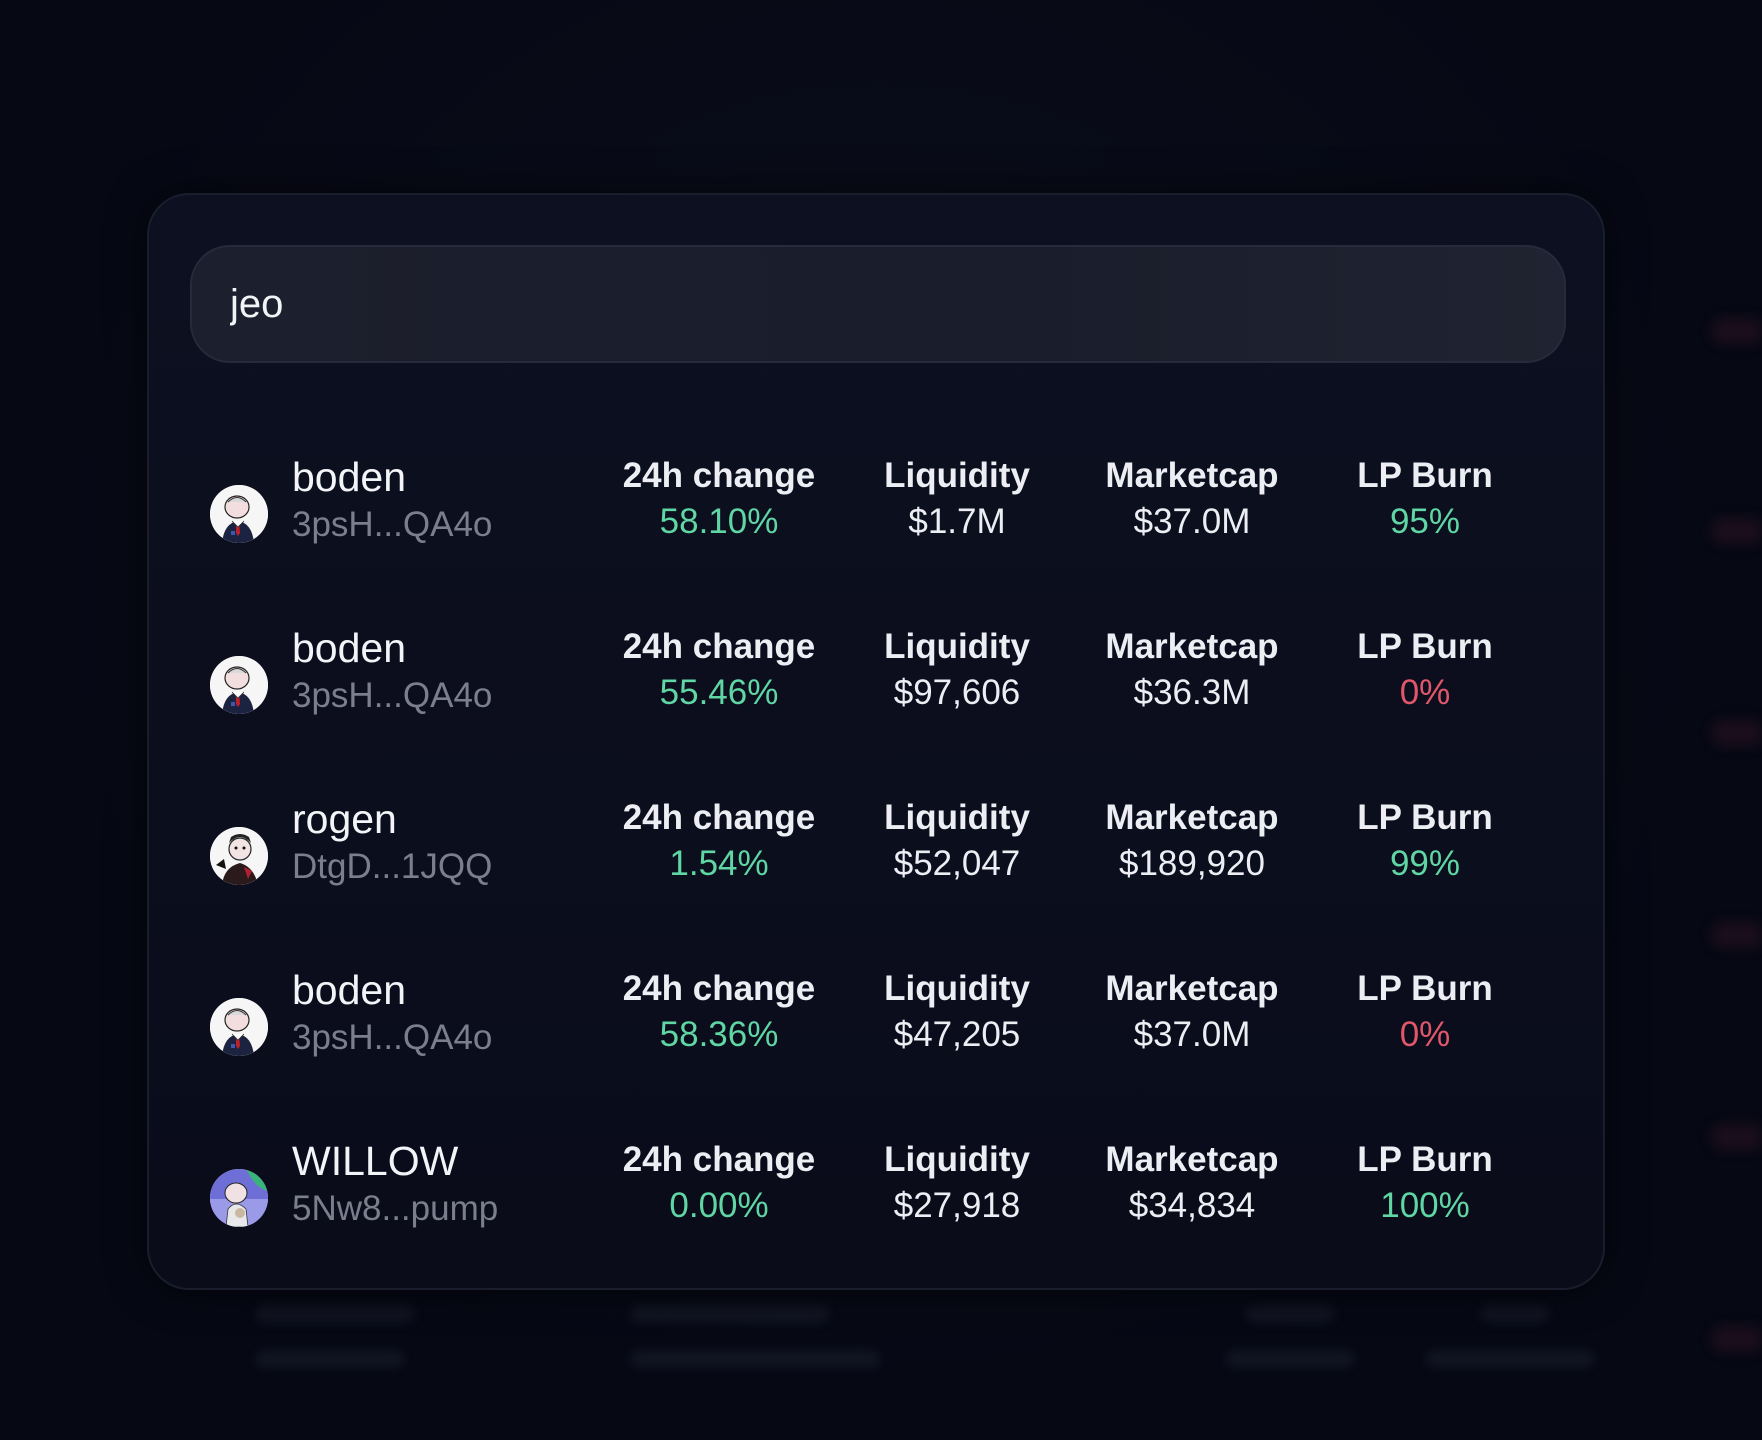 The image size is (1762, 1440). I want to click on token-name: rogen, so click(344, 819).